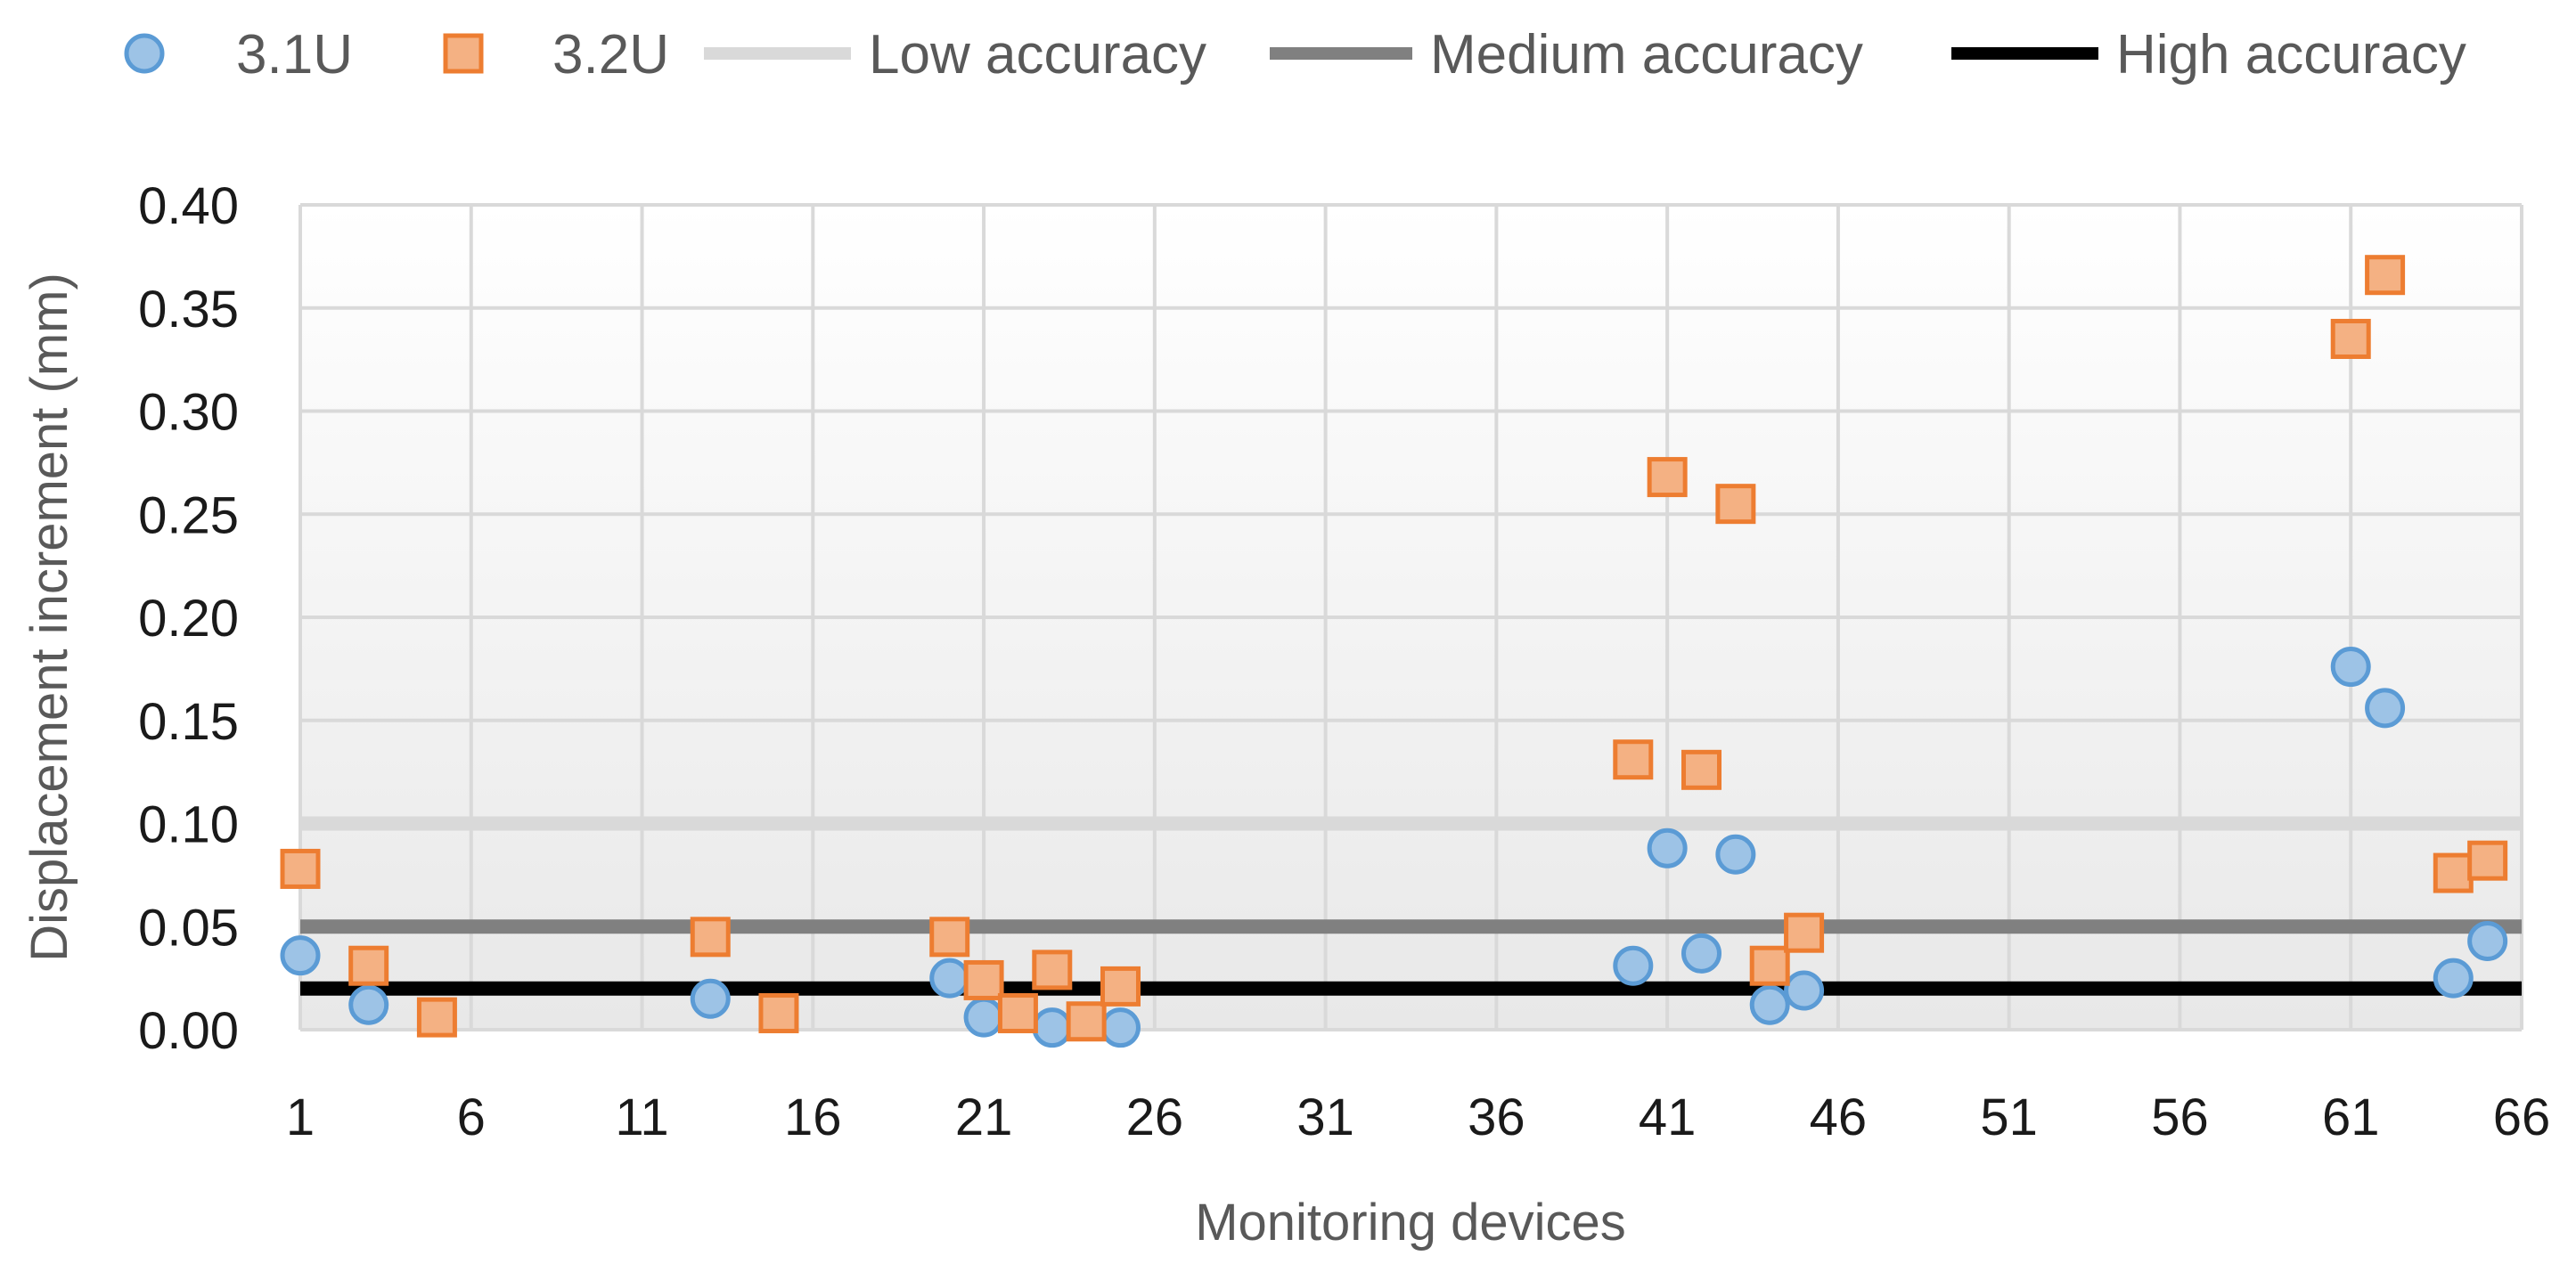 The width and height of the screenshot is (2576, 1280). What do you see at coordinates (610, 55) in the screenshot?
I see `legend-label-3-2u: 3.2U` at bounding box center [610, 55].